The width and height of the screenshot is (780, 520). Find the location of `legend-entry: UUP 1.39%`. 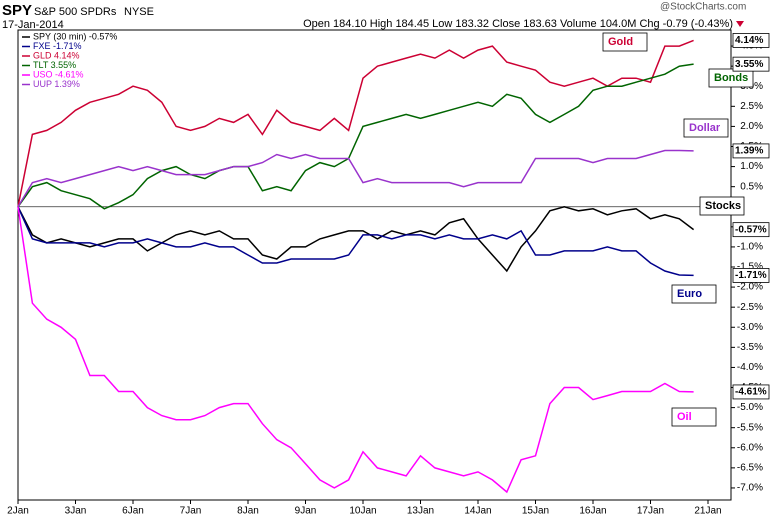

legend-entry: UUP 1.39% is located at coordinates (56, 84).